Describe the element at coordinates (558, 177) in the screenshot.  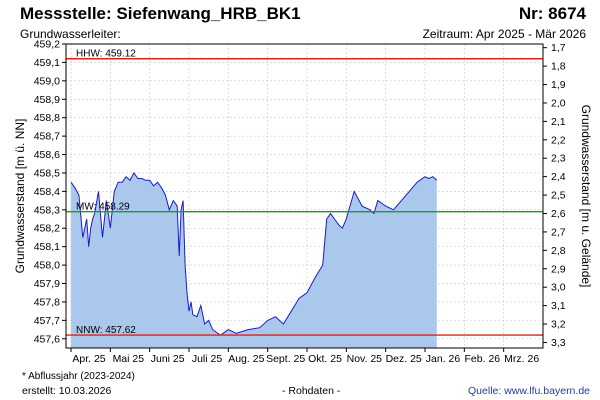
I see `right-tick-label: 2,4` at that location.